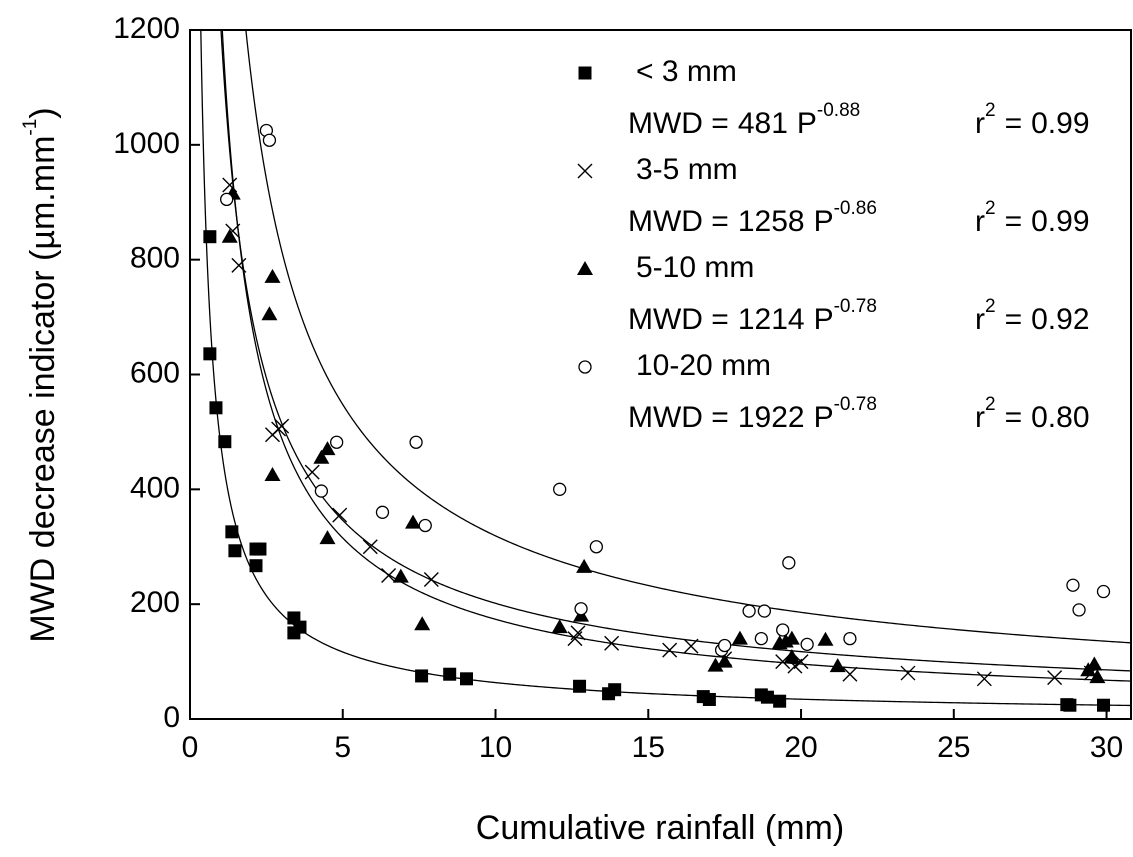 The width and height of the screenshot is (1133, 857). Describe the element at coordinates (838, 110) in the screenshot. I see `fit-exponent: -0.88` at that location.